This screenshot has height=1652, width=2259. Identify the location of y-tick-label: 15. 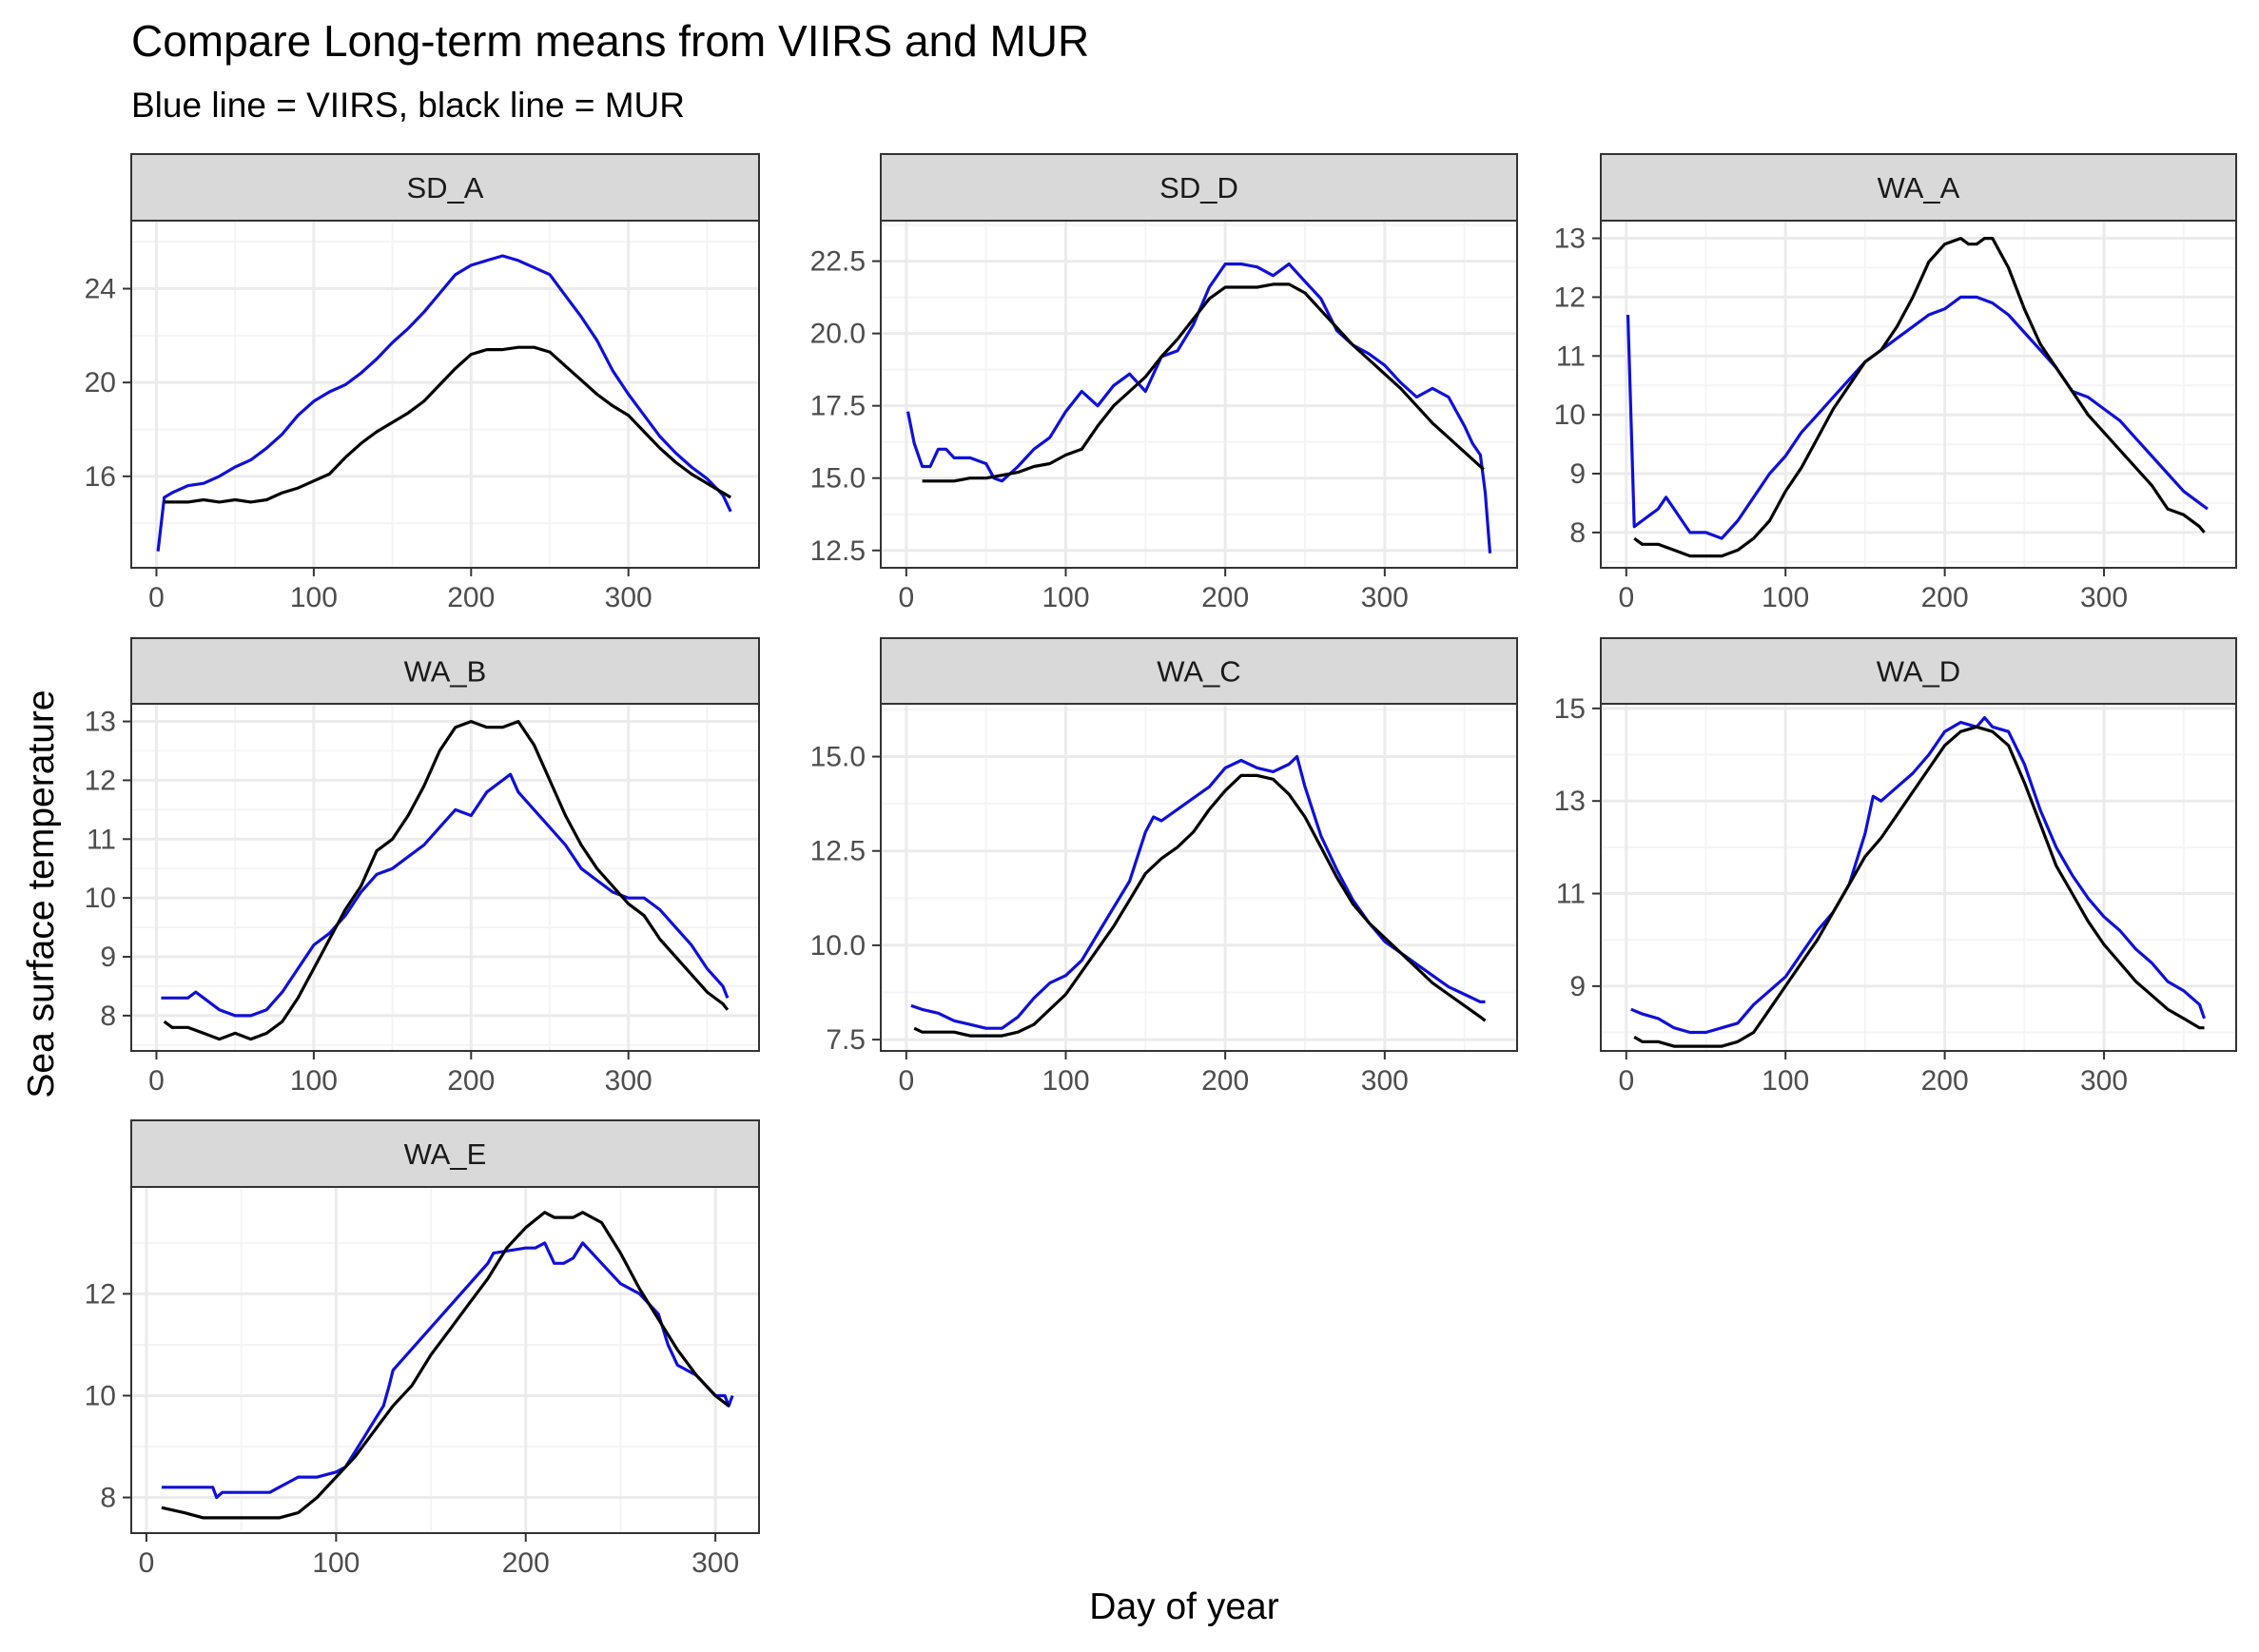
(1570, 709).